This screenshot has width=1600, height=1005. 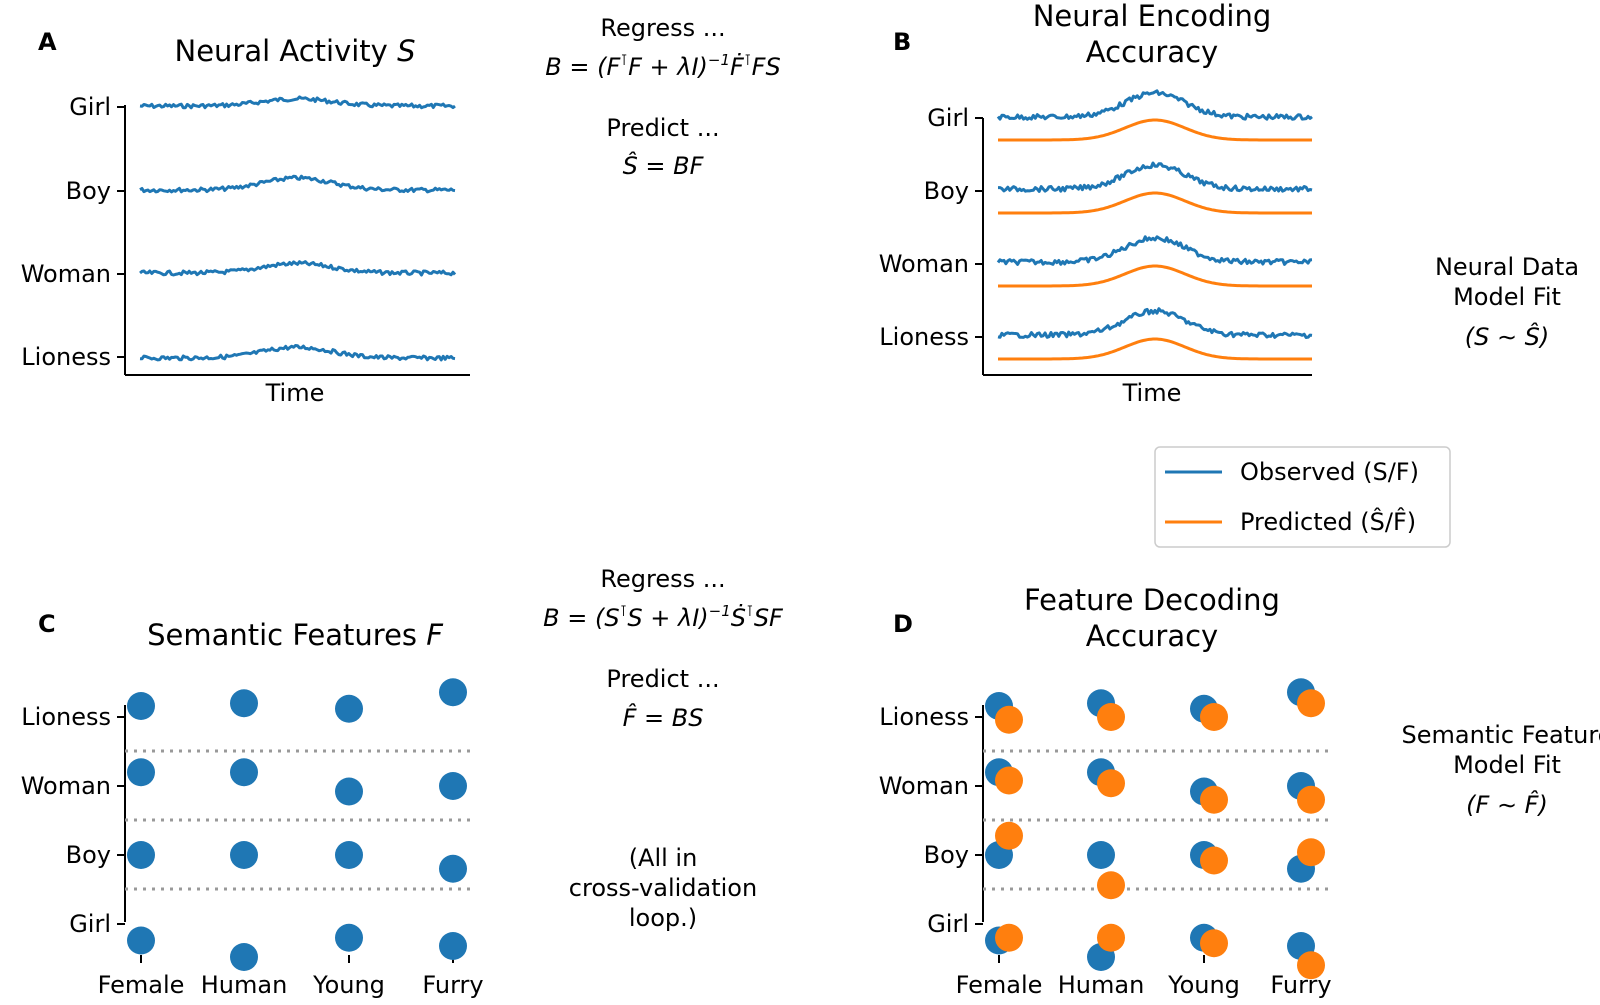 What do you see at coordinates (349, 937) in the screenshot?
I see `observed-point-girl-young` at bounding box center [349, 937].